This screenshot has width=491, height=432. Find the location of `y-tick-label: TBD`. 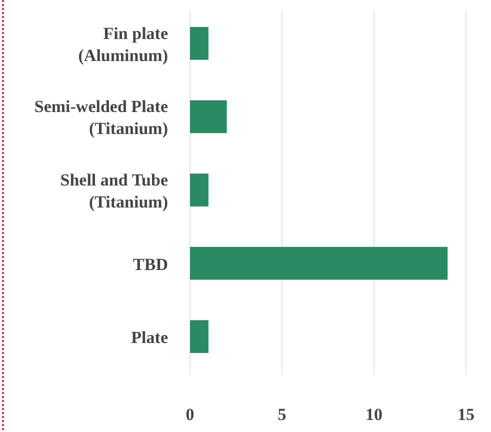

y-tick-label: TBD is located at coordinates (150, 264).